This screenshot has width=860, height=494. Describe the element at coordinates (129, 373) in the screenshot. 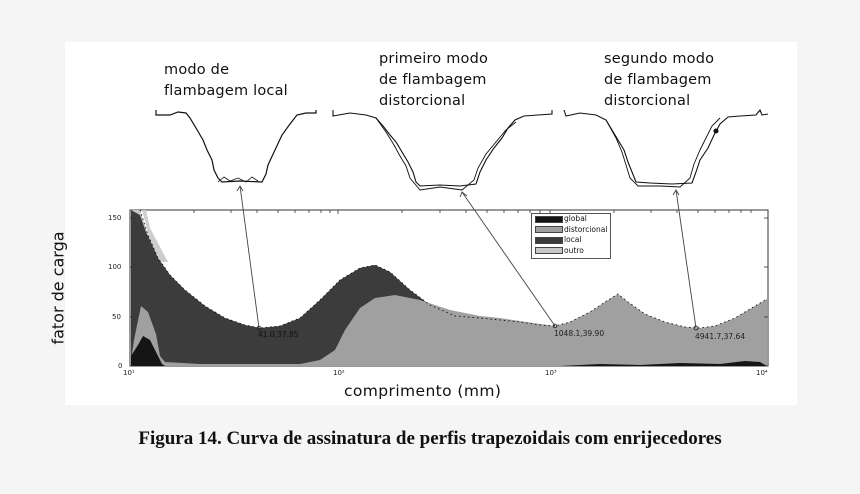

I see `x-tick-10-1: 10¹` at that location.